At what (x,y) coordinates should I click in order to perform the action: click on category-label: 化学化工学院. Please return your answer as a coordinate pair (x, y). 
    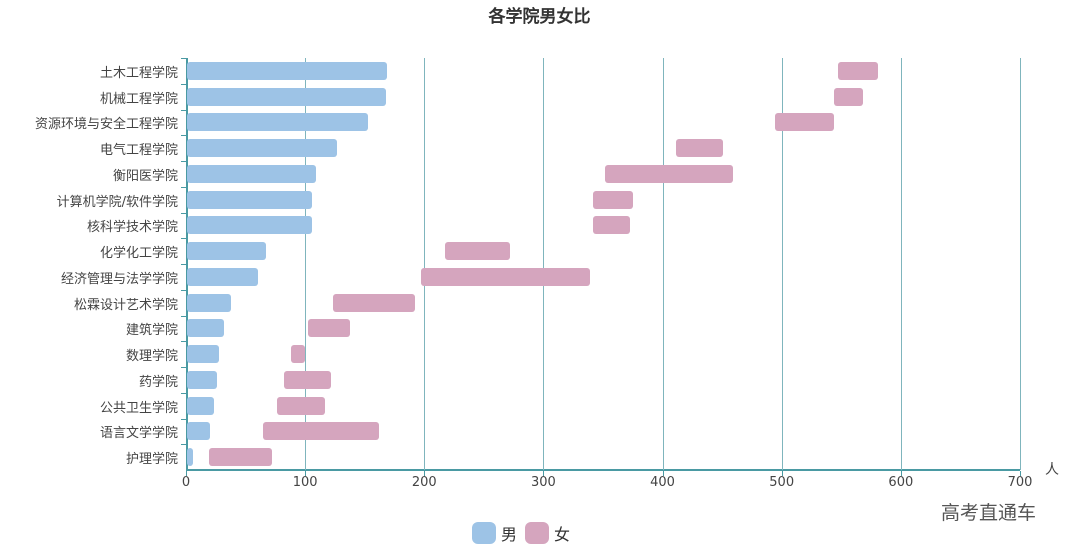
    Looking at the image, I should click on (138, 254).